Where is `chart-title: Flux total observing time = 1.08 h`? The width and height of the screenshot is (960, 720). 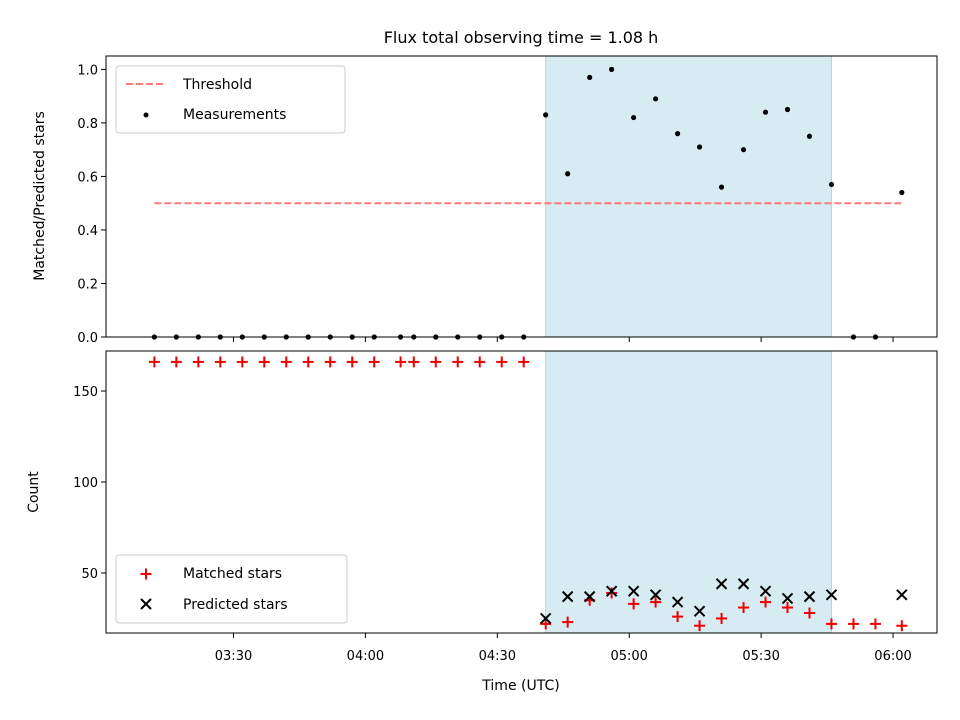 chart-title: Flux total observing time = 1.08 h is located at coordinates (521, 37).